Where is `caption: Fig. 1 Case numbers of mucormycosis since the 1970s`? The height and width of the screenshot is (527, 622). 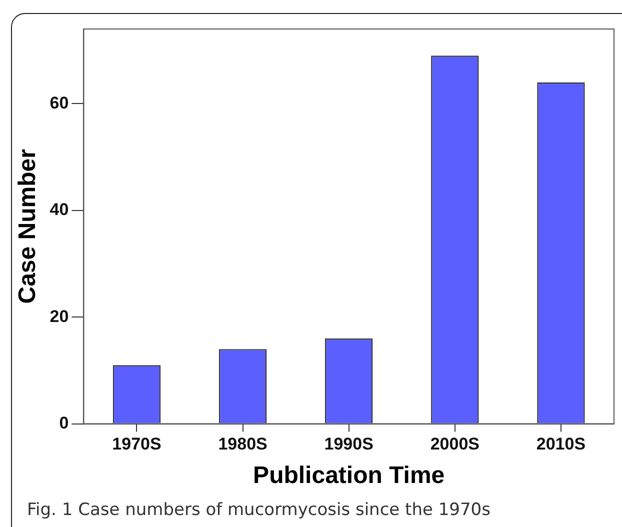 caption: Fig. 1 Case numbers of mucormycosis since the 1970s is located at coordinates (258, 510).